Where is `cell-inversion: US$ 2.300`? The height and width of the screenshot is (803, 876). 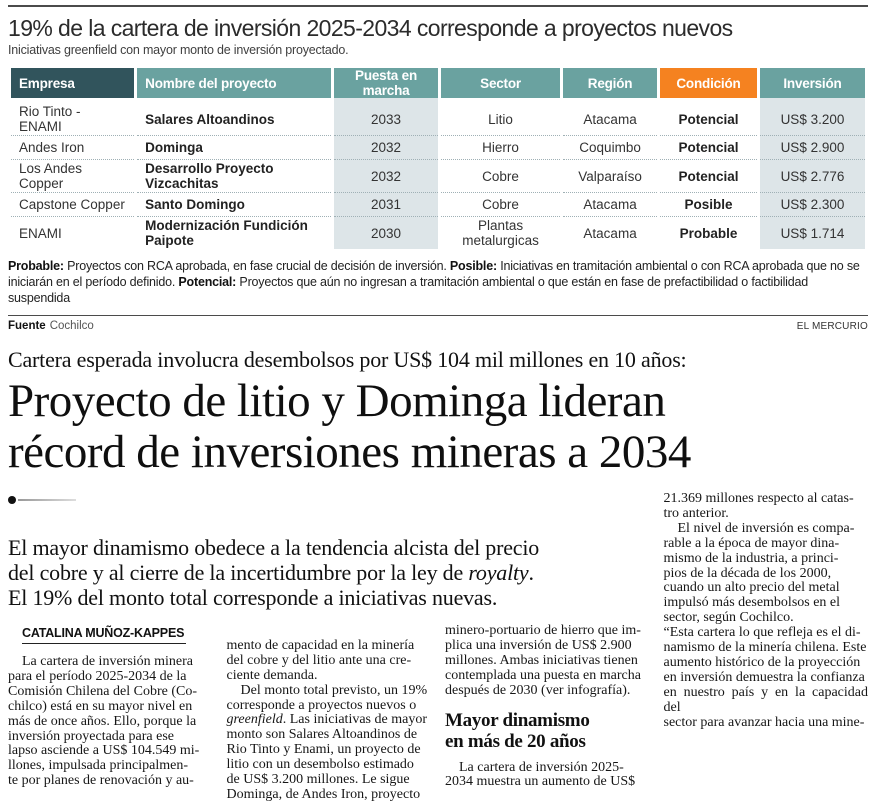
cell-inversion: US$ 2.300 is located at coordinates (812, 204).